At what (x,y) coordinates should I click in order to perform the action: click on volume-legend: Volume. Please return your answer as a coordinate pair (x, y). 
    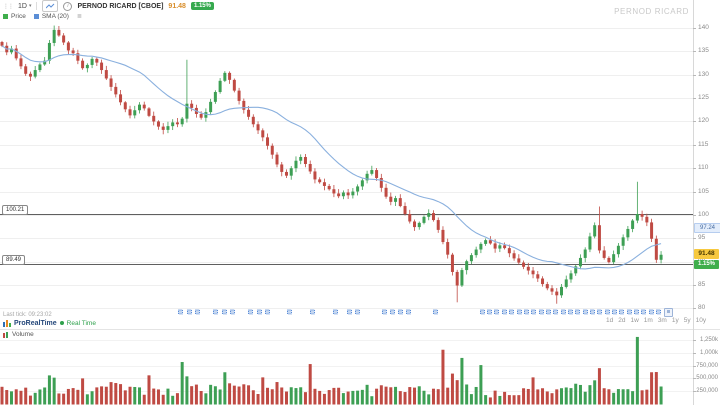
    Looking at the image, I should click on (18, 334).